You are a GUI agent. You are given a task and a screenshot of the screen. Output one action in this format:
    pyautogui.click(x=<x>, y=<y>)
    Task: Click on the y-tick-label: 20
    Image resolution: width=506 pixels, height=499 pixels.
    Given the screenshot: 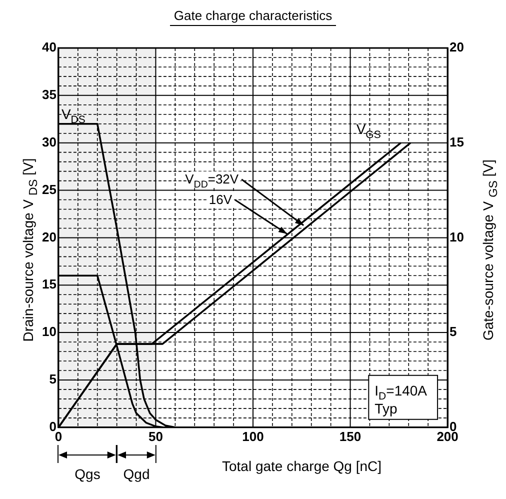 What is the action you would take?
    pyautogui.click(x=49, y=236)
    